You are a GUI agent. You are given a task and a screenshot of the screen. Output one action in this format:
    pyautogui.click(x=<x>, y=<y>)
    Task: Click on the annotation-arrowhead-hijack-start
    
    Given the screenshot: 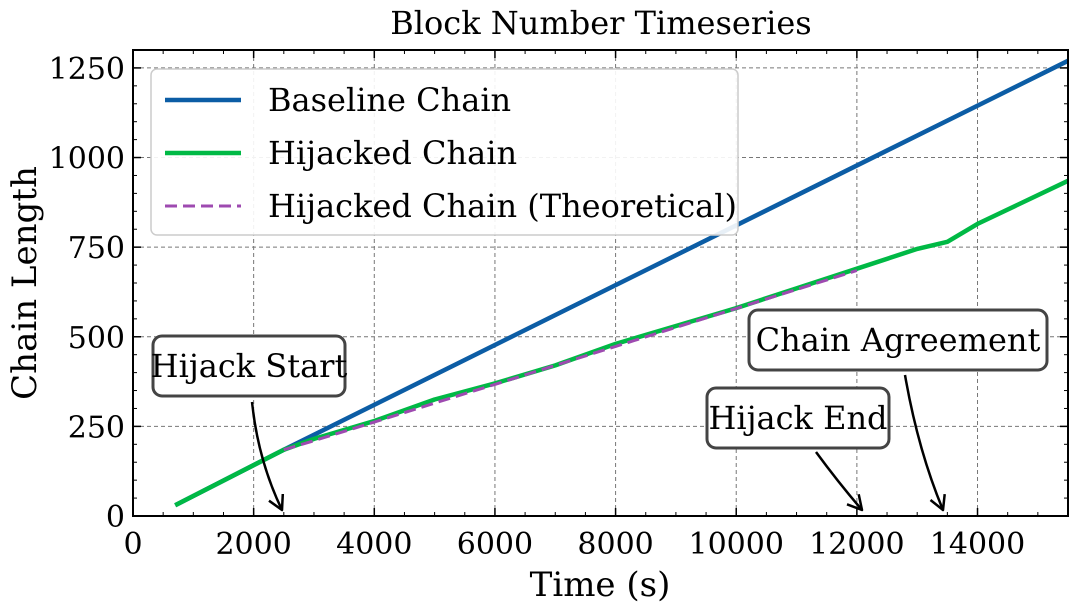 What is the action you would take?
    pyautogui.click(x=276, y=502)
    